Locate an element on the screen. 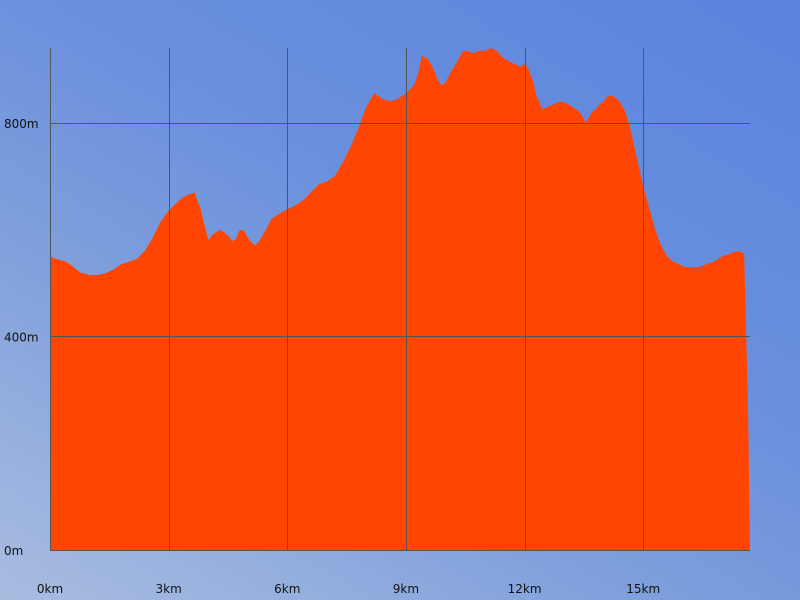 The width and height of the screenshot is (800, 600). x-tick-label: 3km is located at coordinates (169, 589).